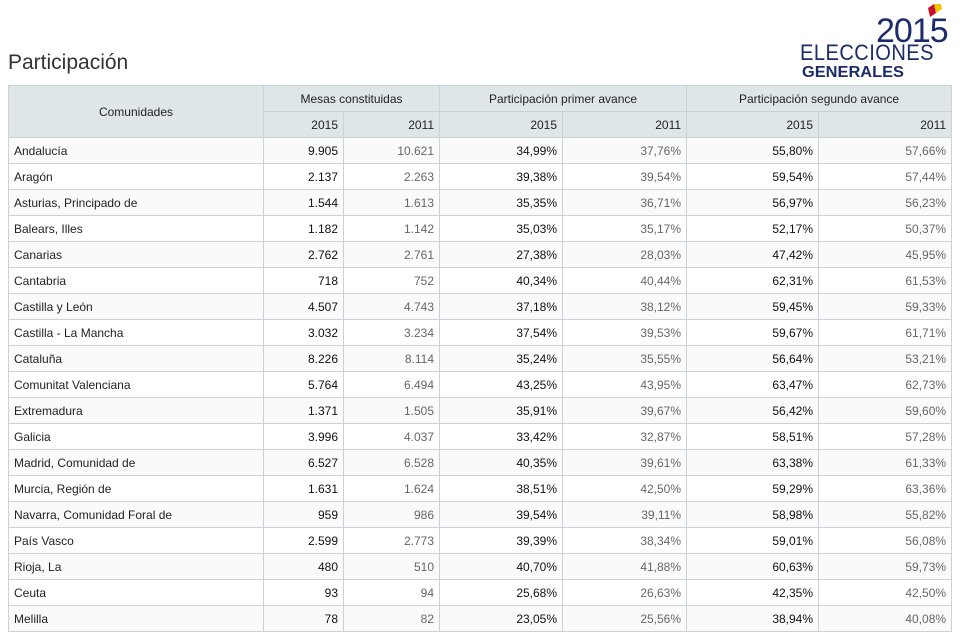 This screenshot has width=960, height=638. Describe the element at coordinates (501, 306) in the screenshot. I see `value-cell: 37,18%` at that location.